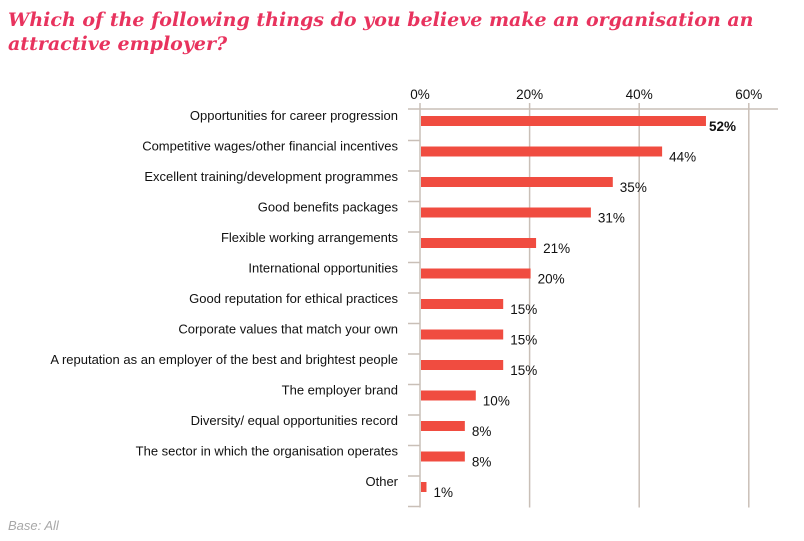  Describe the element at coordinates (323, 268) in the screenshot. I see `category-label: International opportunities` at that location.